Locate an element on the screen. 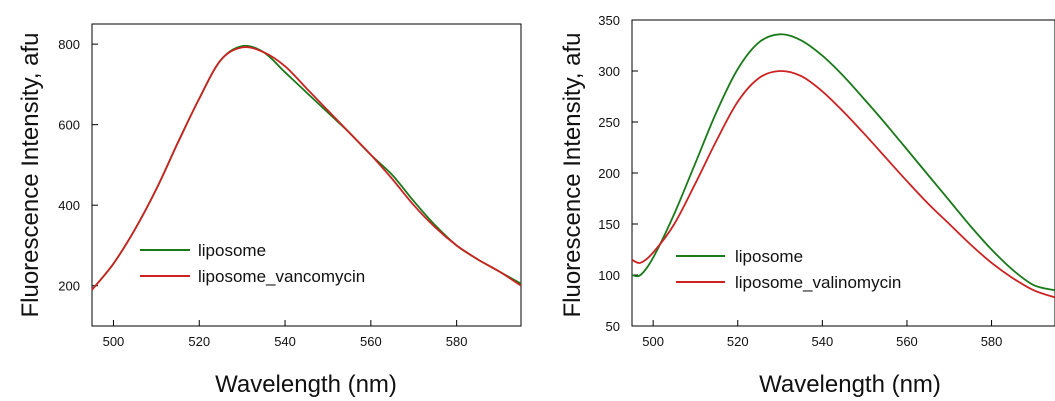 The width and height of the screenshot is (1055, 401). y-tick-label-left: 400 is located at coordinates (69, 205).